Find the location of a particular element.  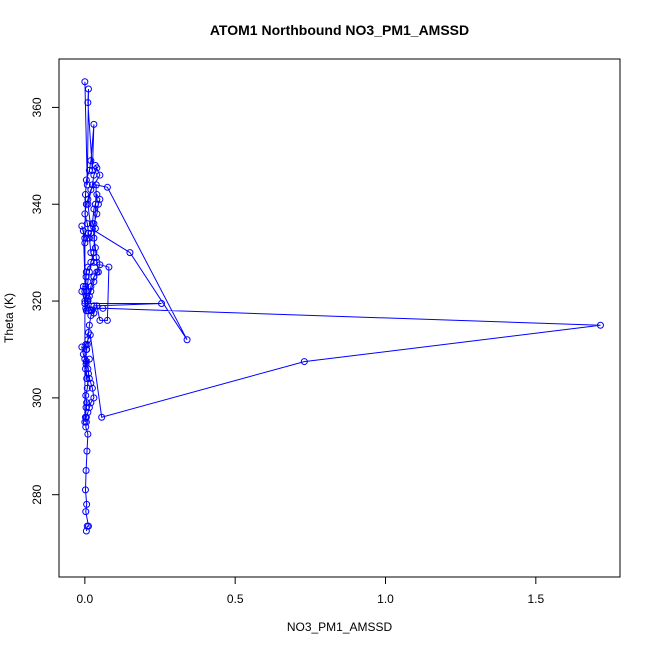

y-tick-label: 340 is located at coordinates (37, 204).